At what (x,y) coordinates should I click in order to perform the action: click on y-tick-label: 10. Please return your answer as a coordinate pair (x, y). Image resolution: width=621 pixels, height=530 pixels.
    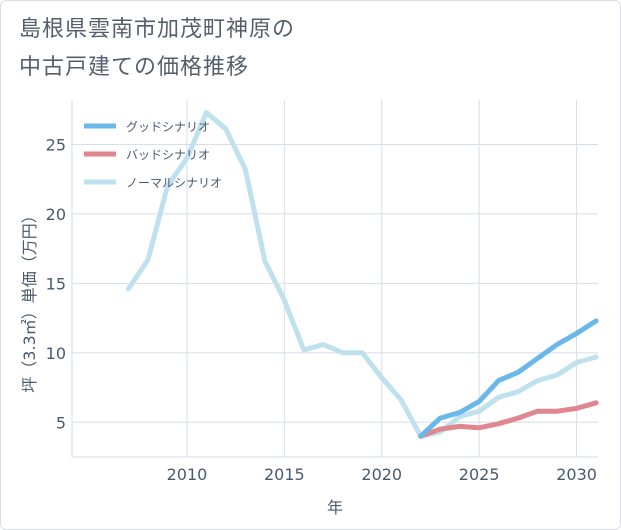
    Looking at the image, I should click on (56, 353).